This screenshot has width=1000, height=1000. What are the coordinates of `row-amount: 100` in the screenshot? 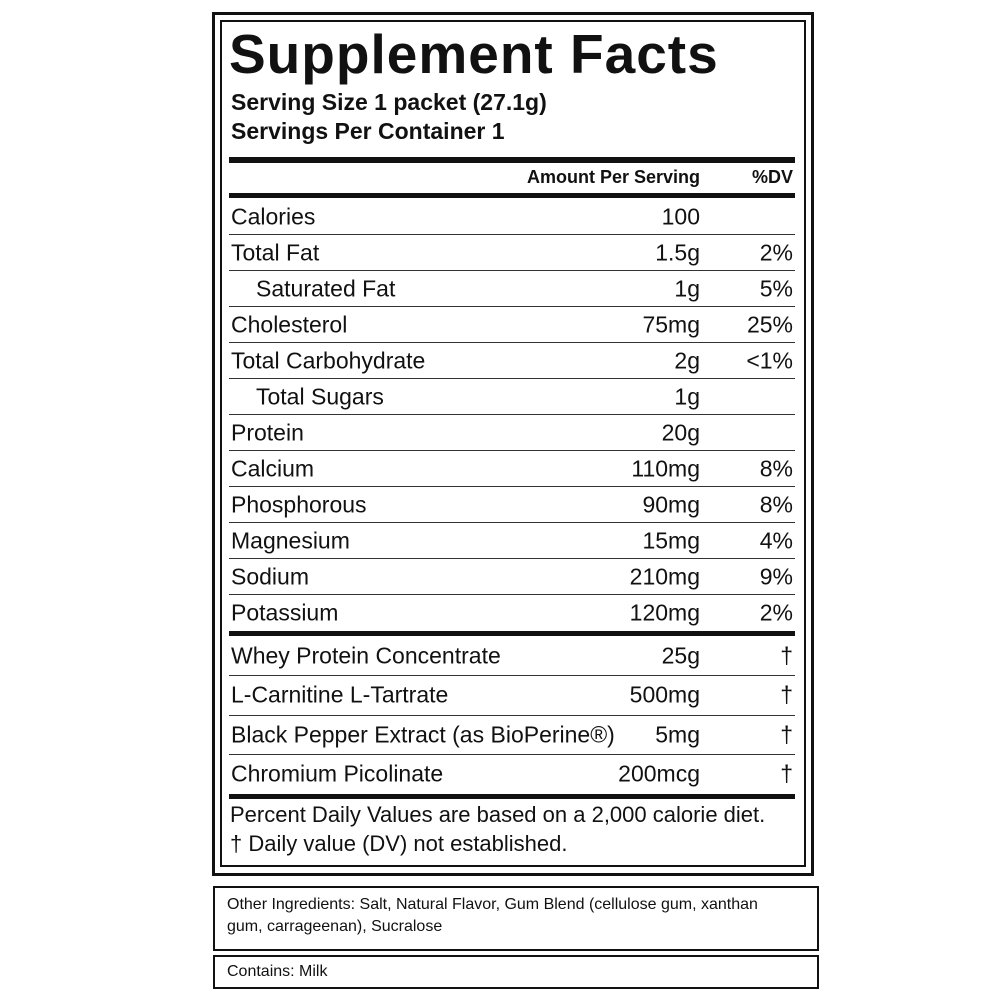 It's located at (680, 216).